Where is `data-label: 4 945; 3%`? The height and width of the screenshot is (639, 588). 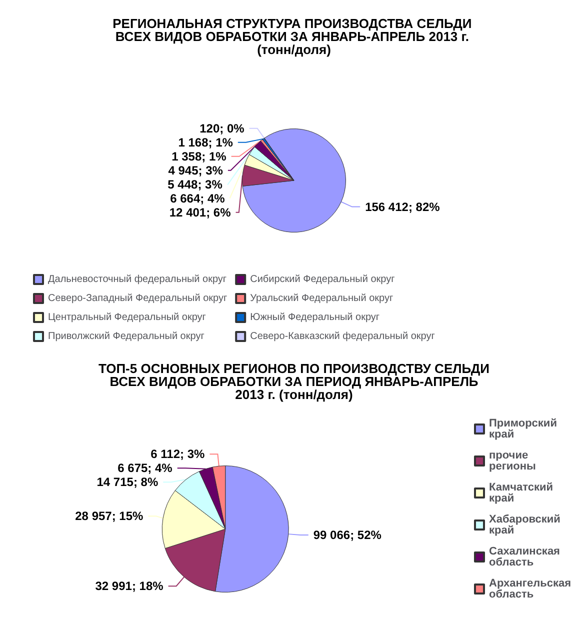 data-label: 4 945; 3% is located at coordinates (196, 170).